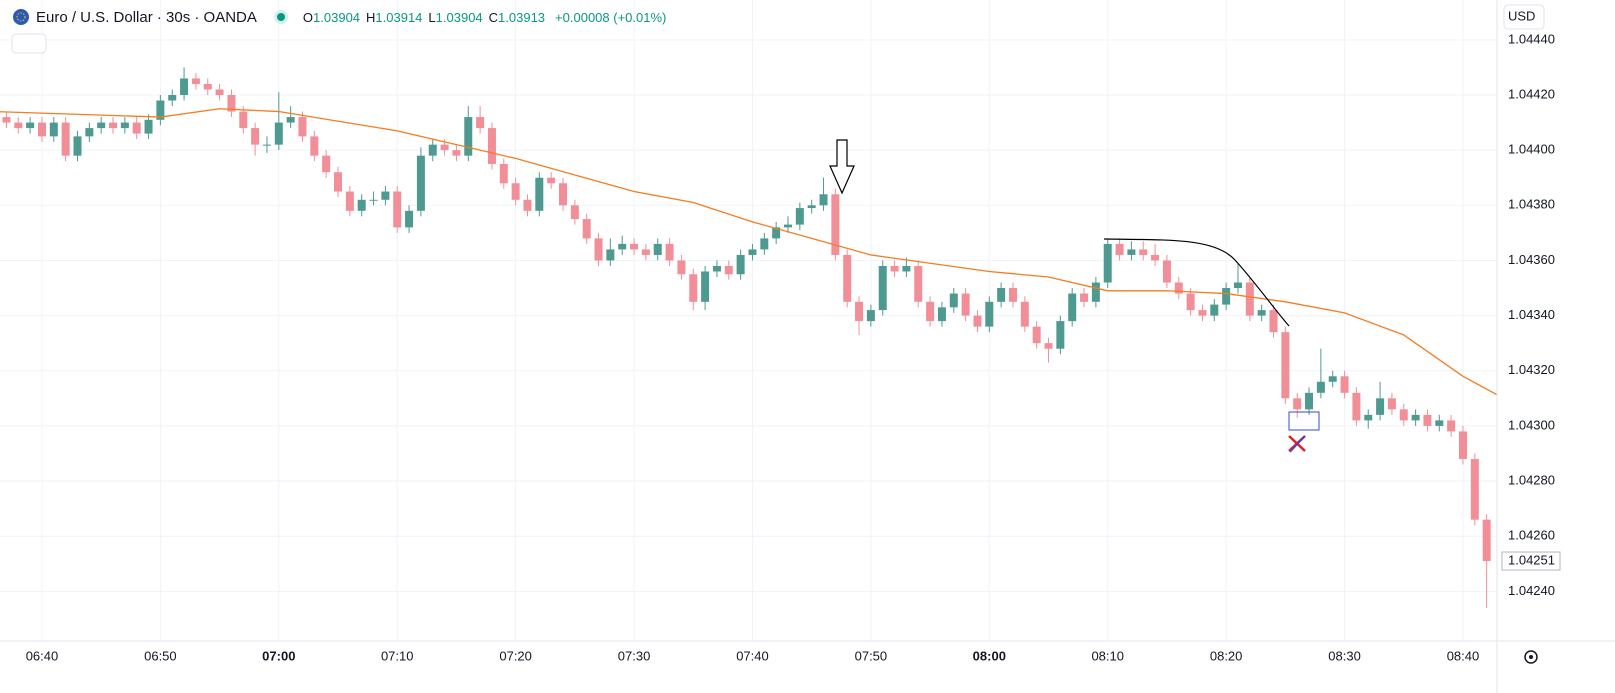 Image resolution: width=1615 pixels, height=693 pixels. What do you see at coordinates (397, 655) in the screenshot?
I see `x-tick-label: 07:10` at bounding box center [397, 655].